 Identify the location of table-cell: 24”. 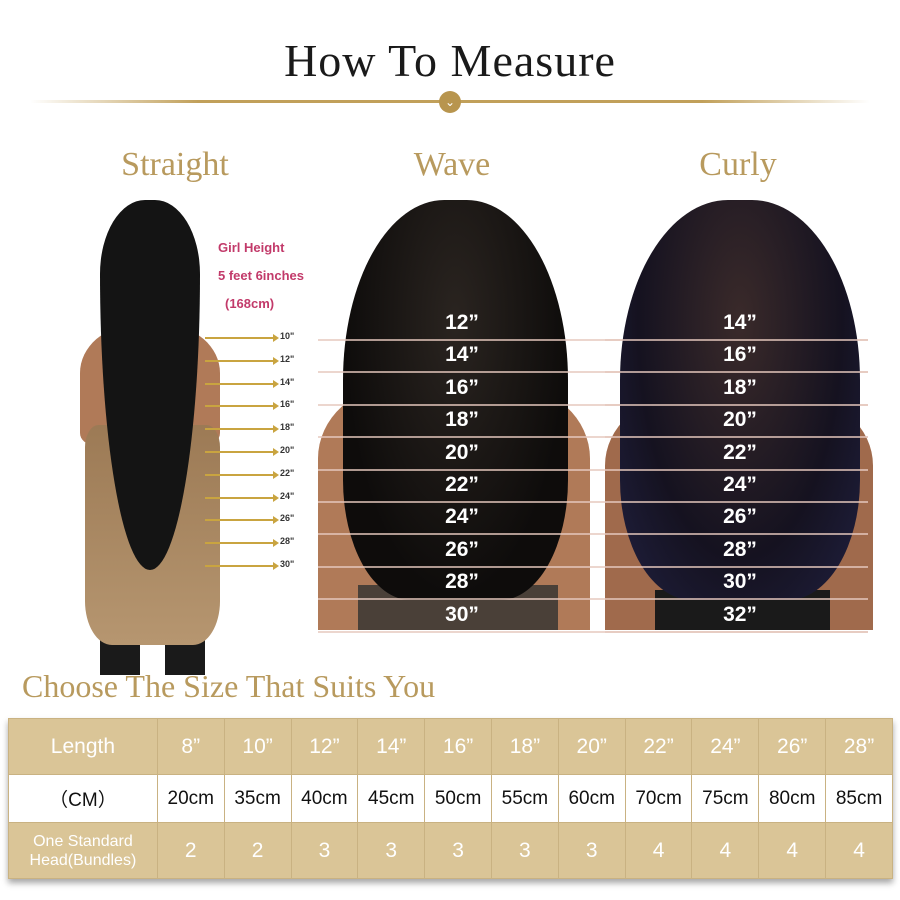
(725, 746).